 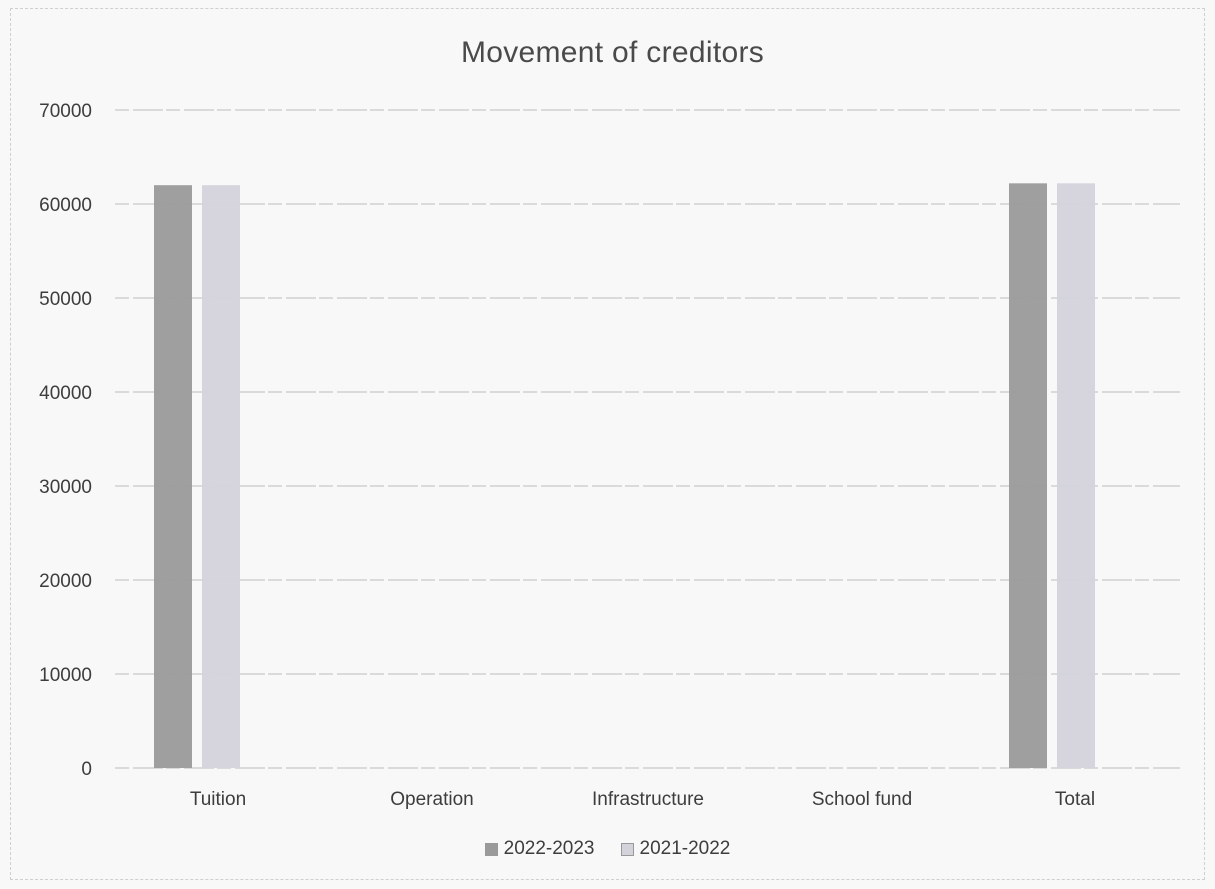 I want to click on legend-item-2021-2022: 2021-2022, so click(x=675, y=849).